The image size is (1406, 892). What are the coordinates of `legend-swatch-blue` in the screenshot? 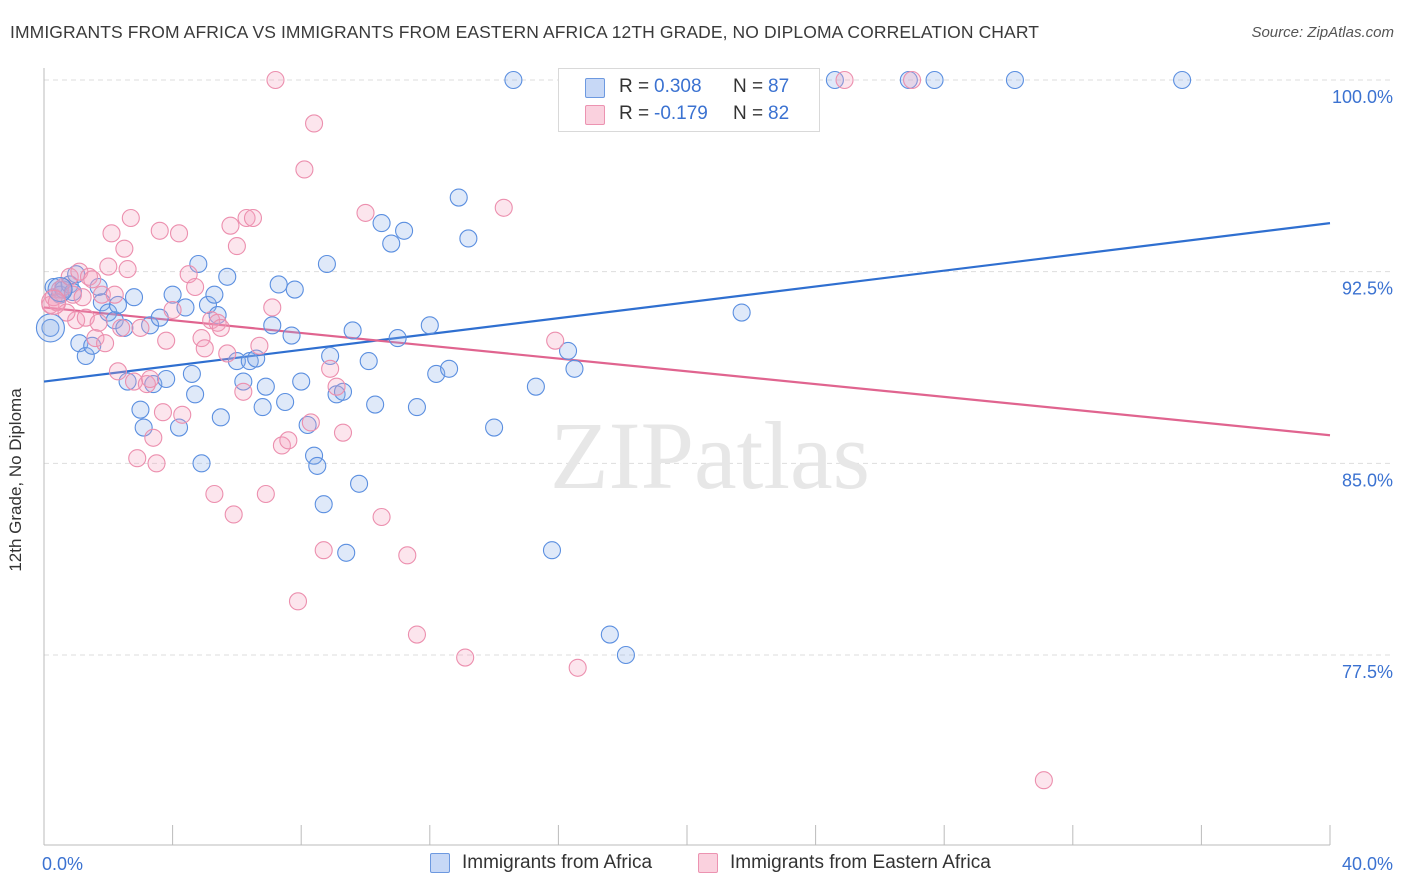 It's located at (595, 88).